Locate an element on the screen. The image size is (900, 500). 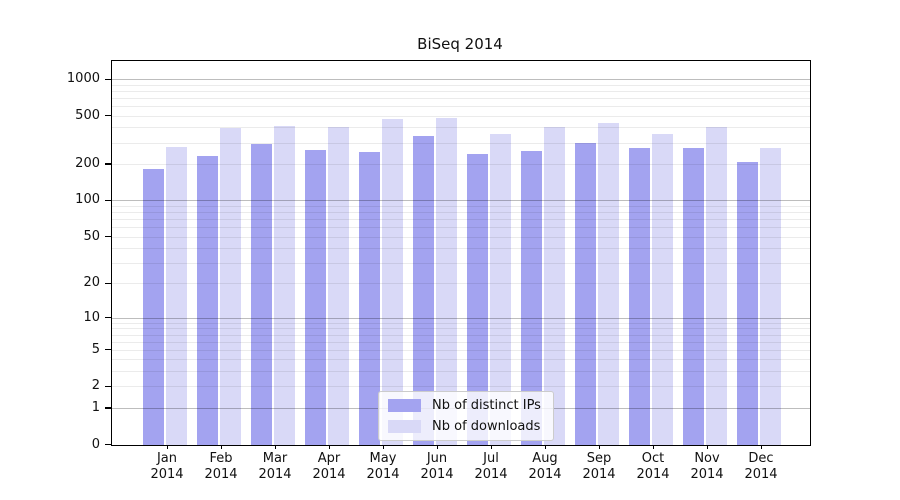
y-tick-label: 1000 is located at coordinates (83, 79).